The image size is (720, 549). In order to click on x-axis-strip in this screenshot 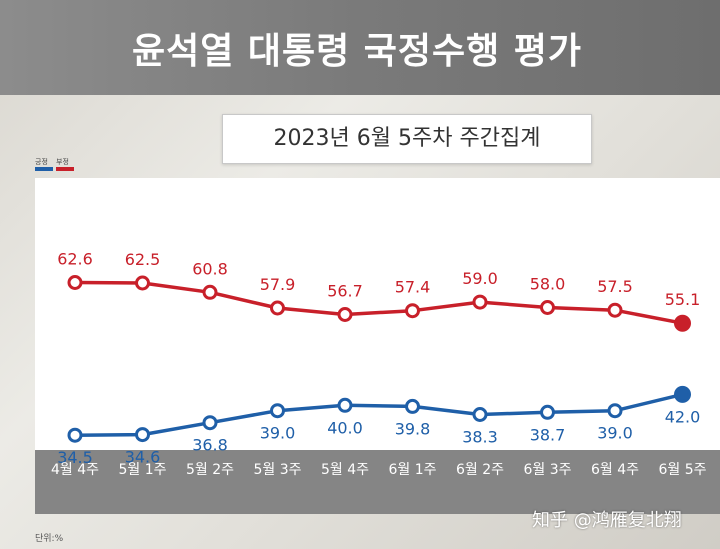, I will do `click(377, 482)`.